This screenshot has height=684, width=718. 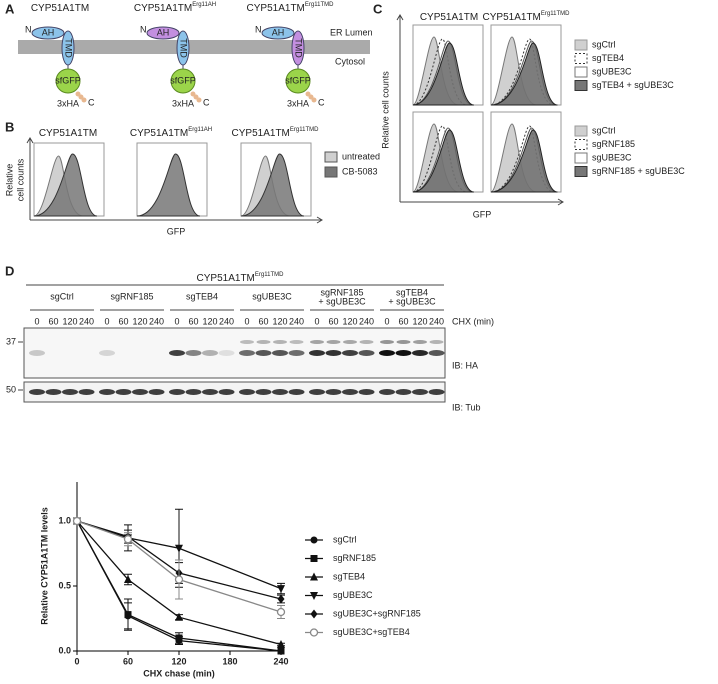 What do you see at coordinates (9, 270) in the screenshot?
I see `panel-letter: D` at bounding box center [9, 270].